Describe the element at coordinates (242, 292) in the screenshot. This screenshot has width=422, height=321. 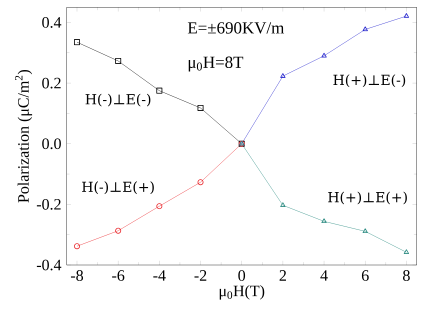
I see `x-axis-title: μ$_{0}$H(T)` at that location.